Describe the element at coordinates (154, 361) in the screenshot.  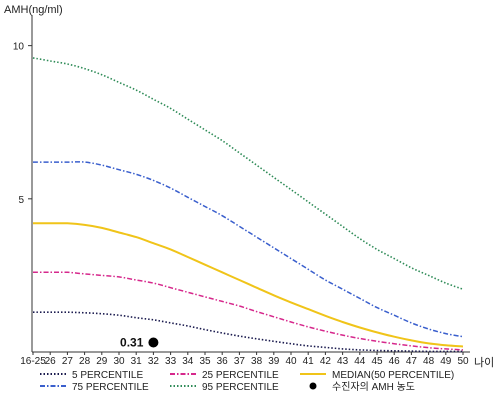
I see `x-tick-label-32: 32` at that location.